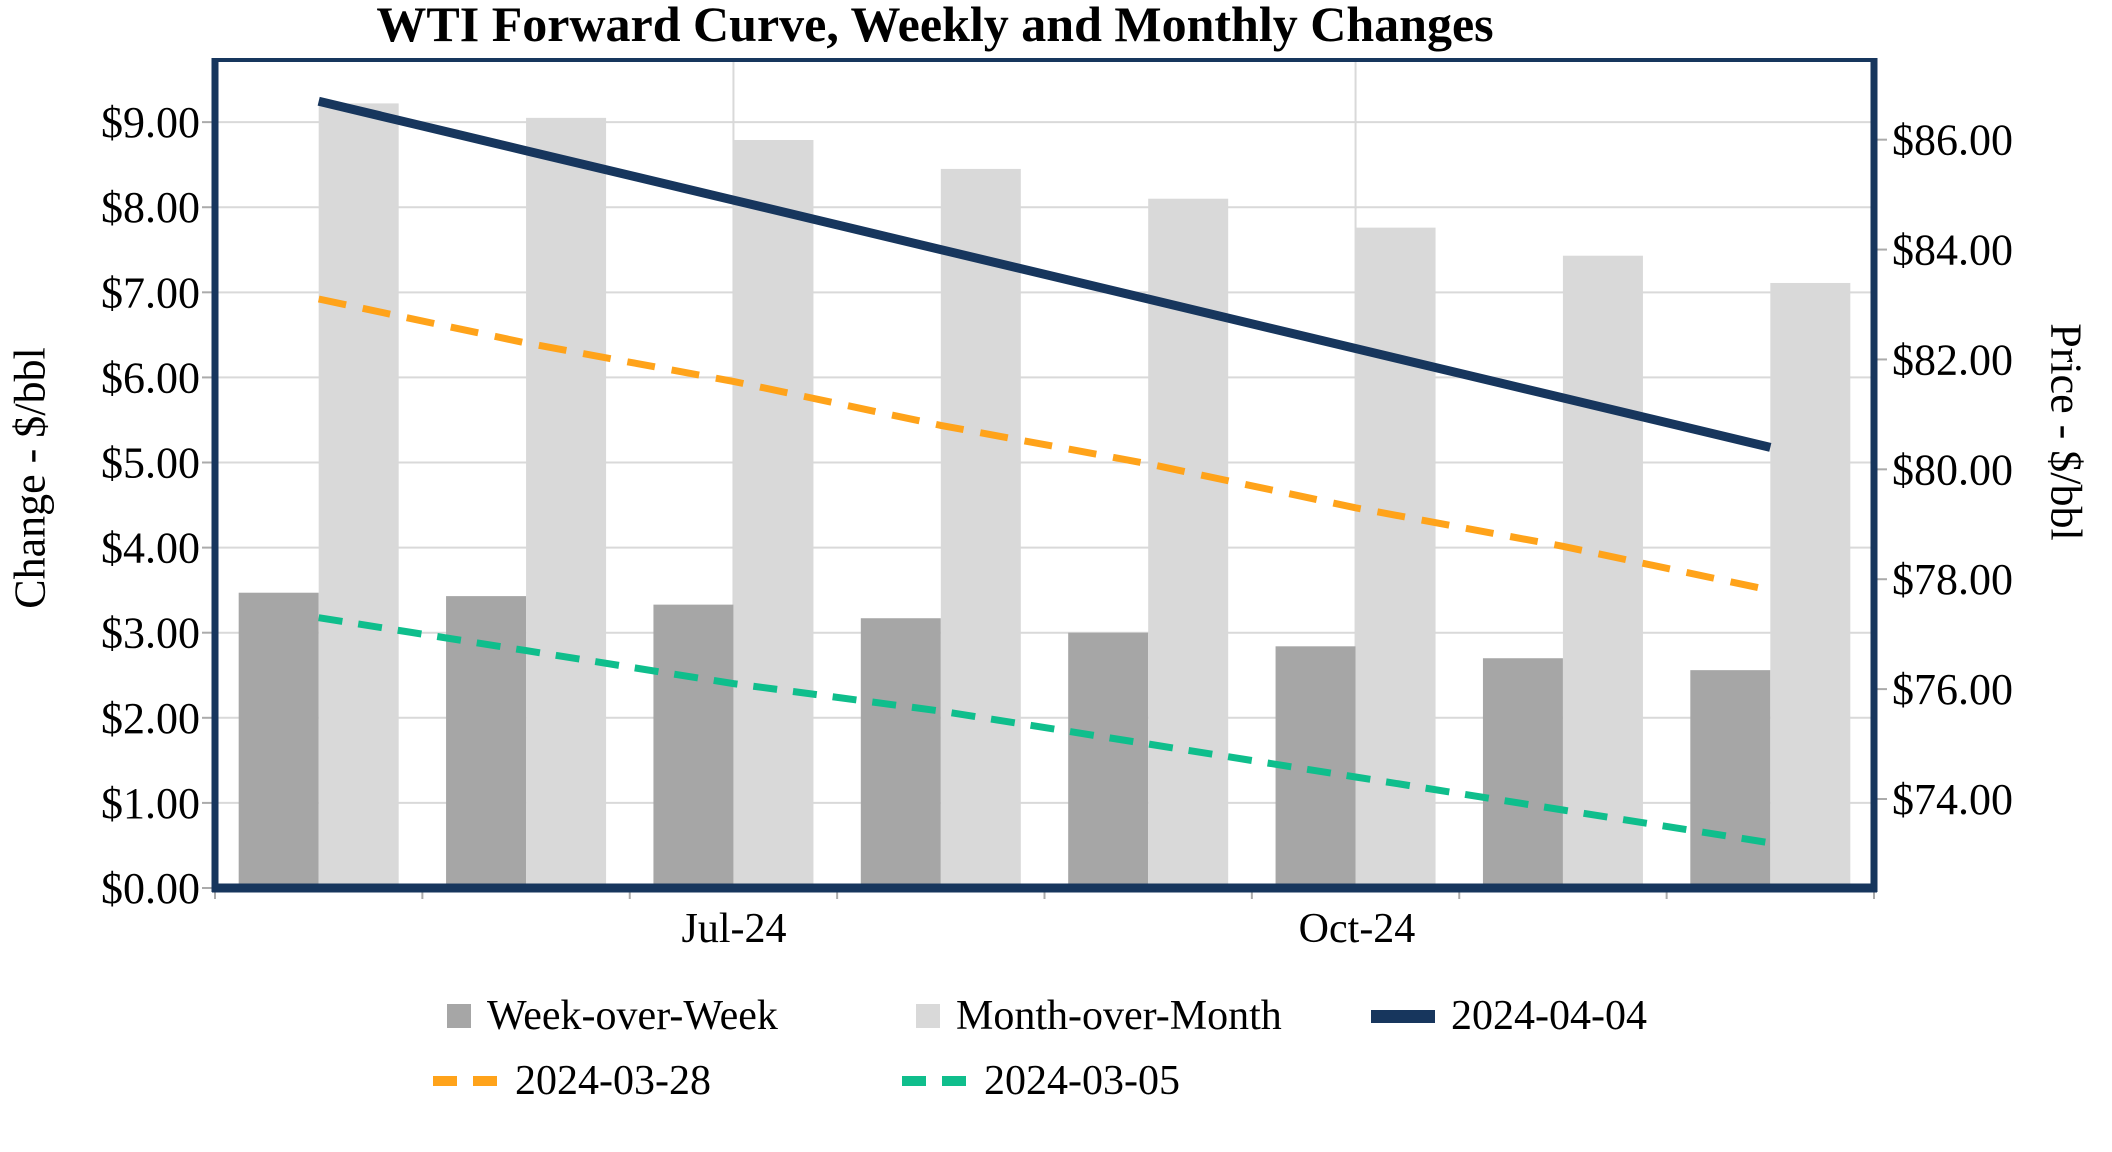 Image resolution: width=2112 pixels, height=1152 pixels. What do you see at coordinates (150, 377) in the screenshot?
I see `left-axis-tick-label: $6.00` at bounding box center [150, 377].